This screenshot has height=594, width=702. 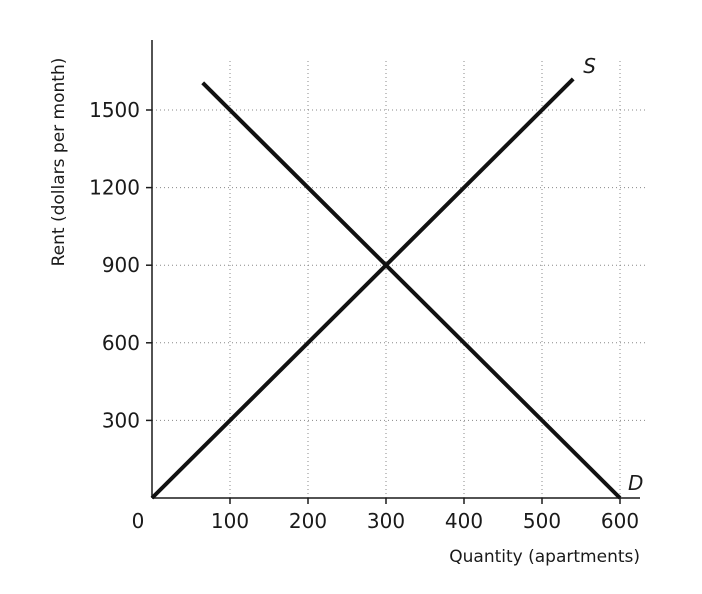 What do you see at coordinates (542, 521) in the screenshot?
I see `x-tick-label: 500` at bounding box center [542, 521].